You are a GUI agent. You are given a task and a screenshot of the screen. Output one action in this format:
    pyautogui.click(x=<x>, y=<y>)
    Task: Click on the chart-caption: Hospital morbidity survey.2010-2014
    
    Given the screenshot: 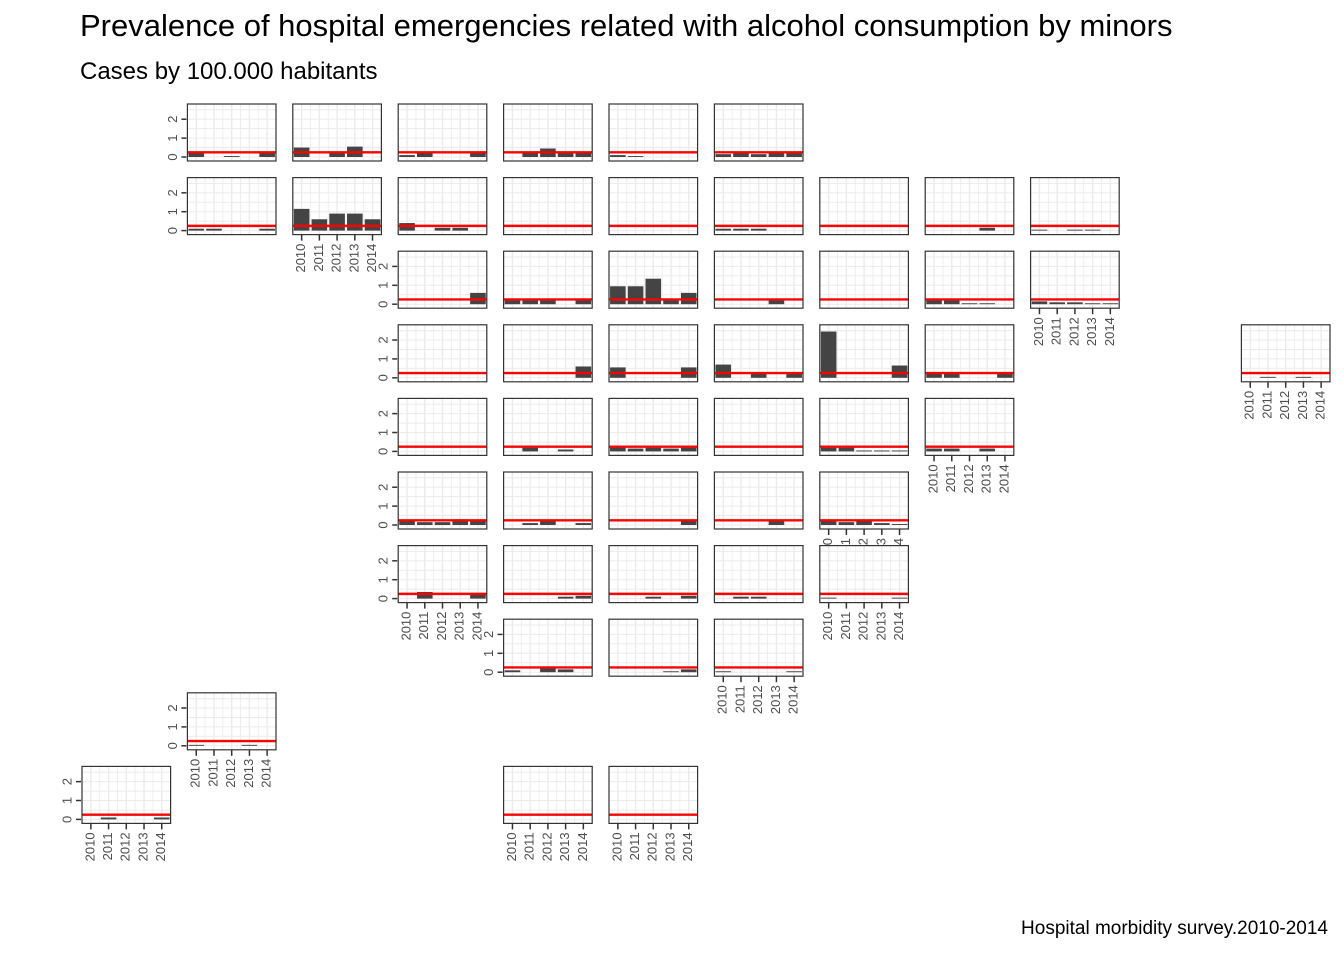 What is the action you would take?
    pyautogui.click(x=1174, y=928)
    